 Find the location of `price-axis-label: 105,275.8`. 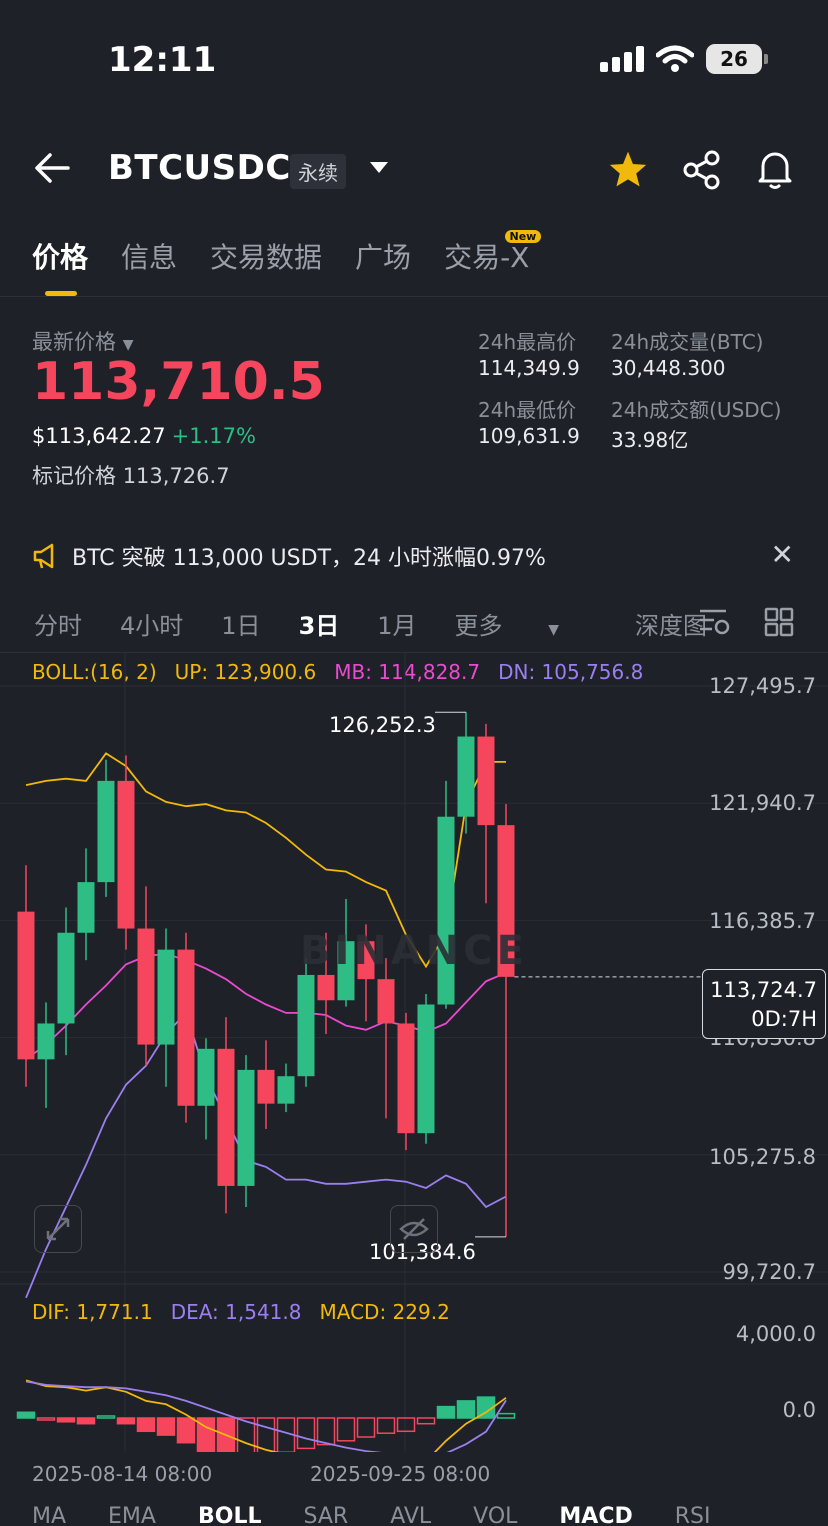

price-axis-label: 105,275.8 is located at coordinates (762, 1157).